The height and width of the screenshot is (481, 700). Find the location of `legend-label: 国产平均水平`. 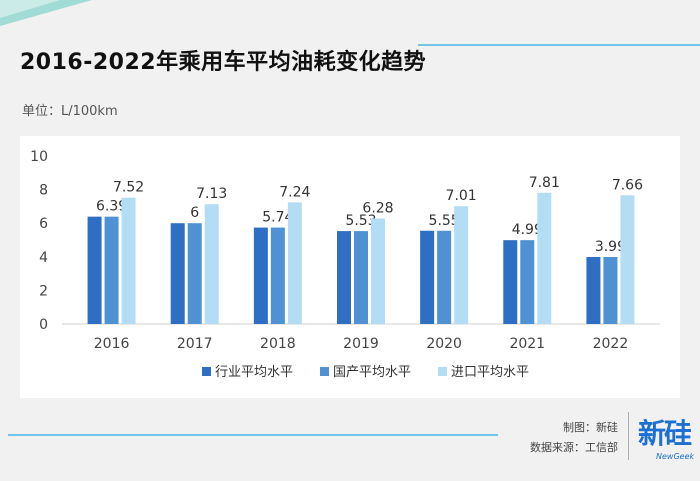

legend-label: 国产平均水平 is located at coordinates (372, 372).